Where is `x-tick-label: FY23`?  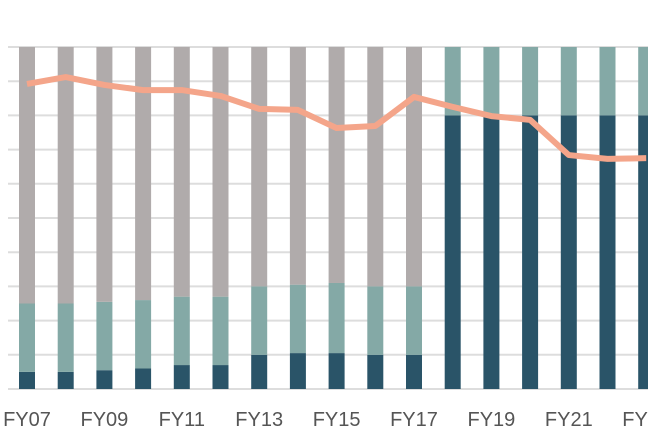 x-tick-label: FY23 is located at coordinates (635, 420).